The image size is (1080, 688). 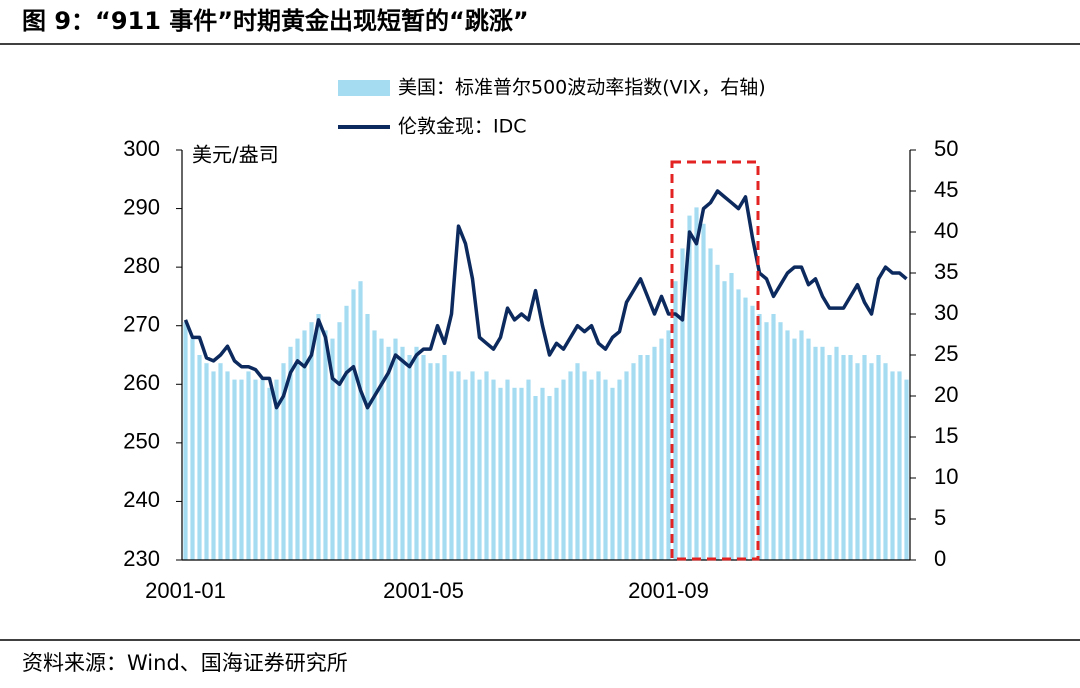 What do you see at coordinates (141, 382) in the screenshot?
I see `y-tick-label: 260` at bounding box center [141, 382].